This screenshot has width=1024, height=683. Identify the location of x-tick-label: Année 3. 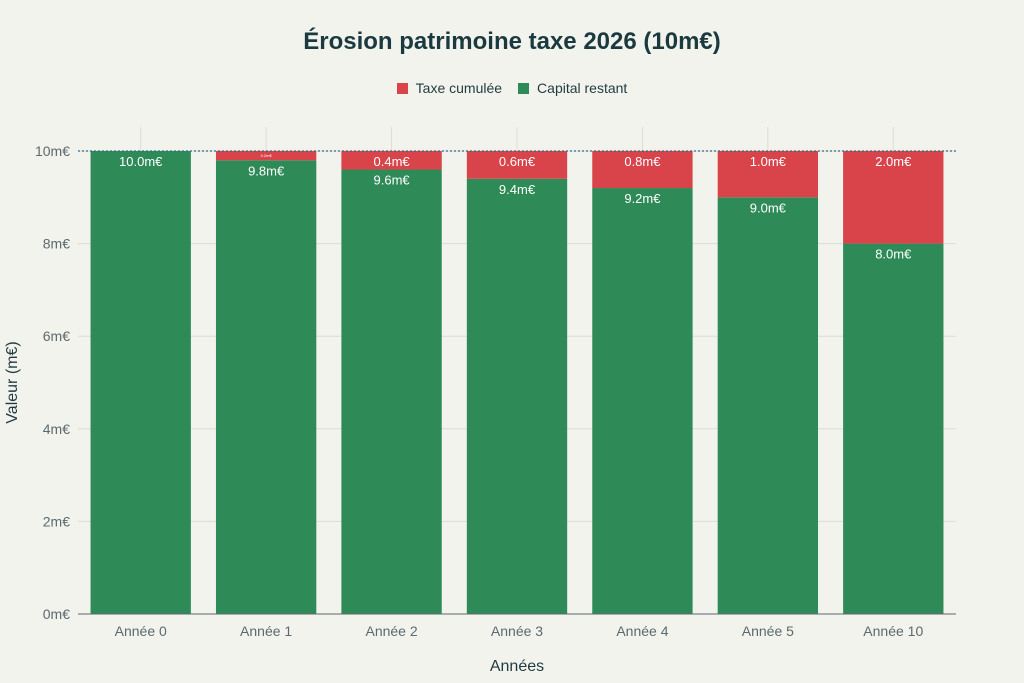
(517, 631).